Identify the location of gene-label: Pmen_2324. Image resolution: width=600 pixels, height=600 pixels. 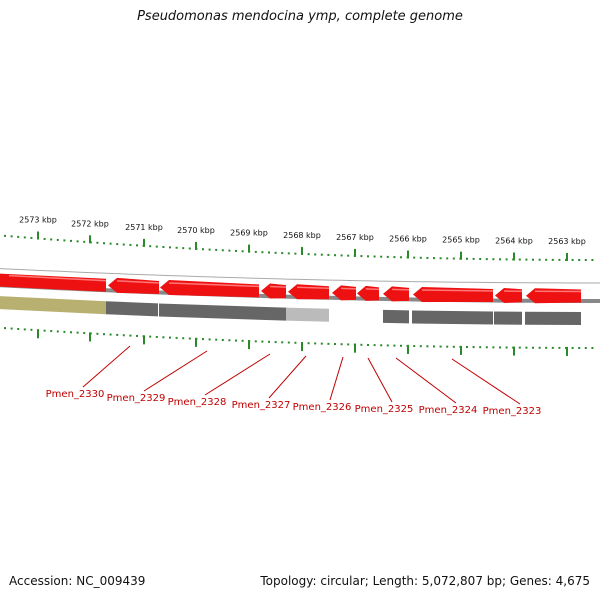
(448, 410).